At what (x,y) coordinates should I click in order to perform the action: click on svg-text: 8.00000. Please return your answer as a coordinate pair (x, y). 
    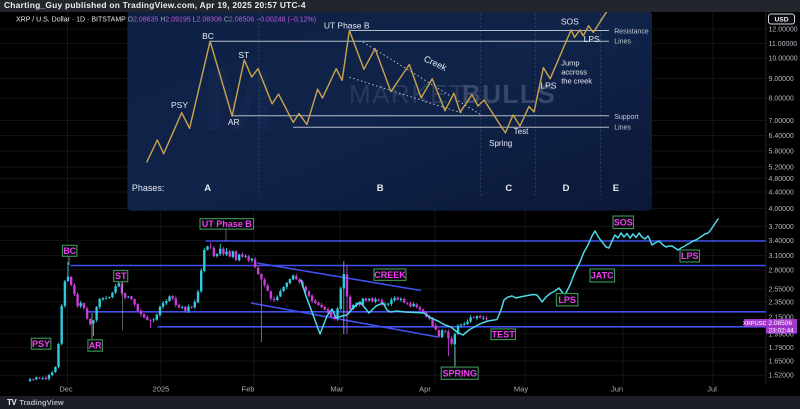
    Looking at the image, I should click on (781, 98).